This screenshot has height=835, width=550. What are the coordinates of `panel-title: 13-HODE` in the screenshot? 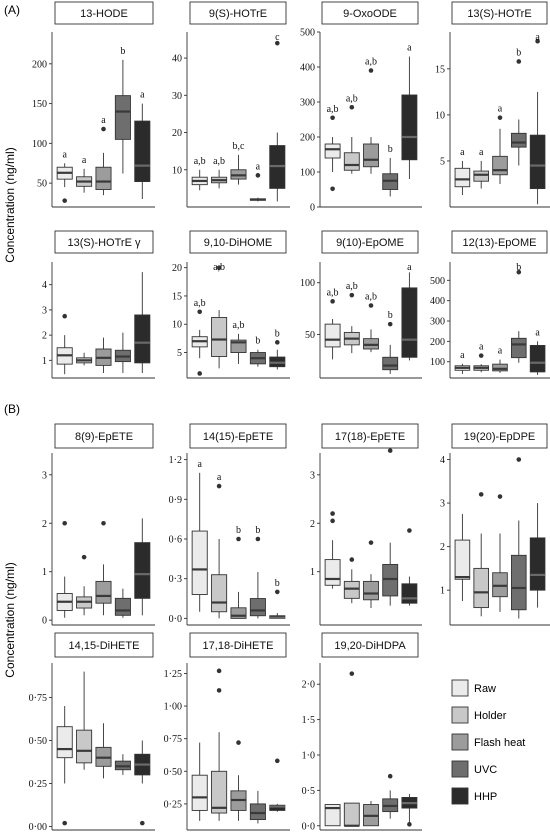 It's located at (104, 14).